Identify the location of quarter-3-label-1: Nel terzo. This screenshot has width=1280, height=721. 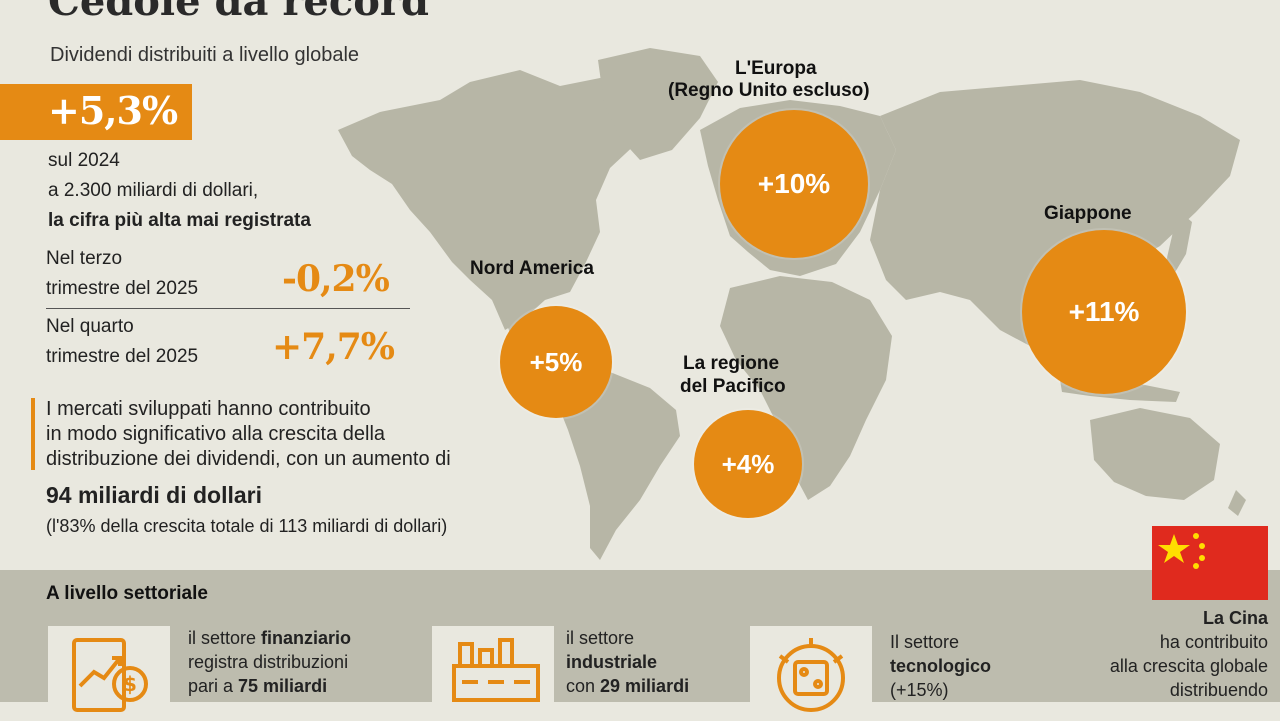
(84, 258).